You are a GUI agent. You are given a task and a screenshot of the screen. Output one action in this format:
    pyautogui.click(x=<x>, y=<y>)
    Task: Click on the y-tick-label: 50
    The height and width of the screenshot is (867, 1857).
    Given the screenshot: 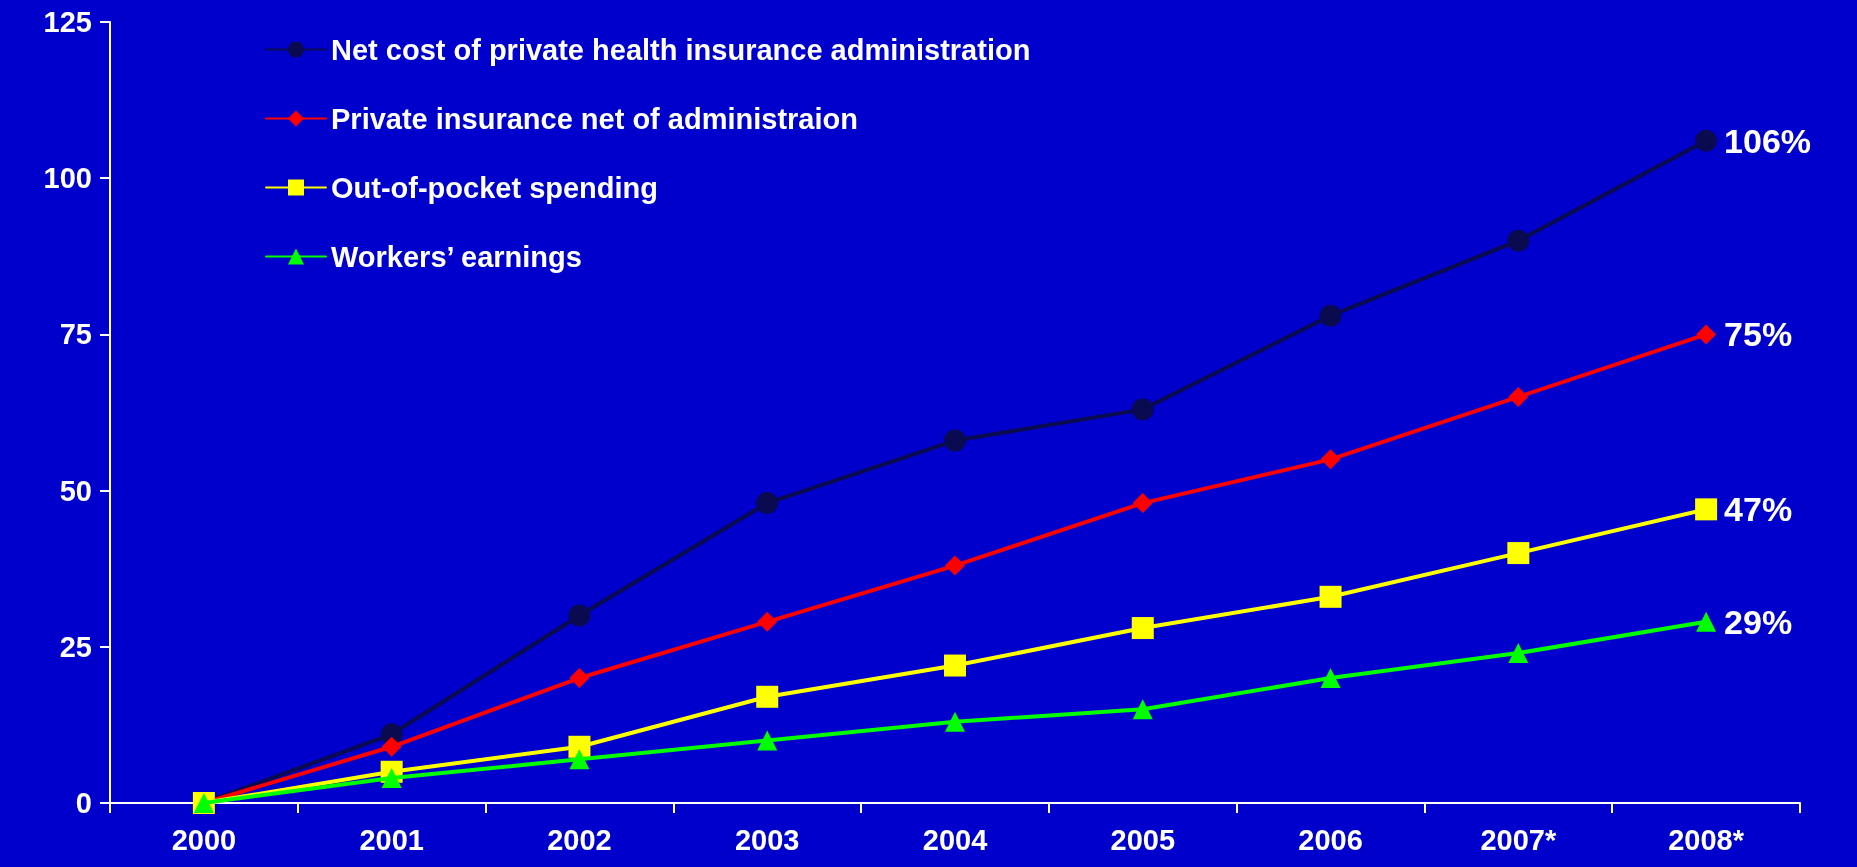 What is the action you would take?
    pyautogui.click(x=75, y=490)
    